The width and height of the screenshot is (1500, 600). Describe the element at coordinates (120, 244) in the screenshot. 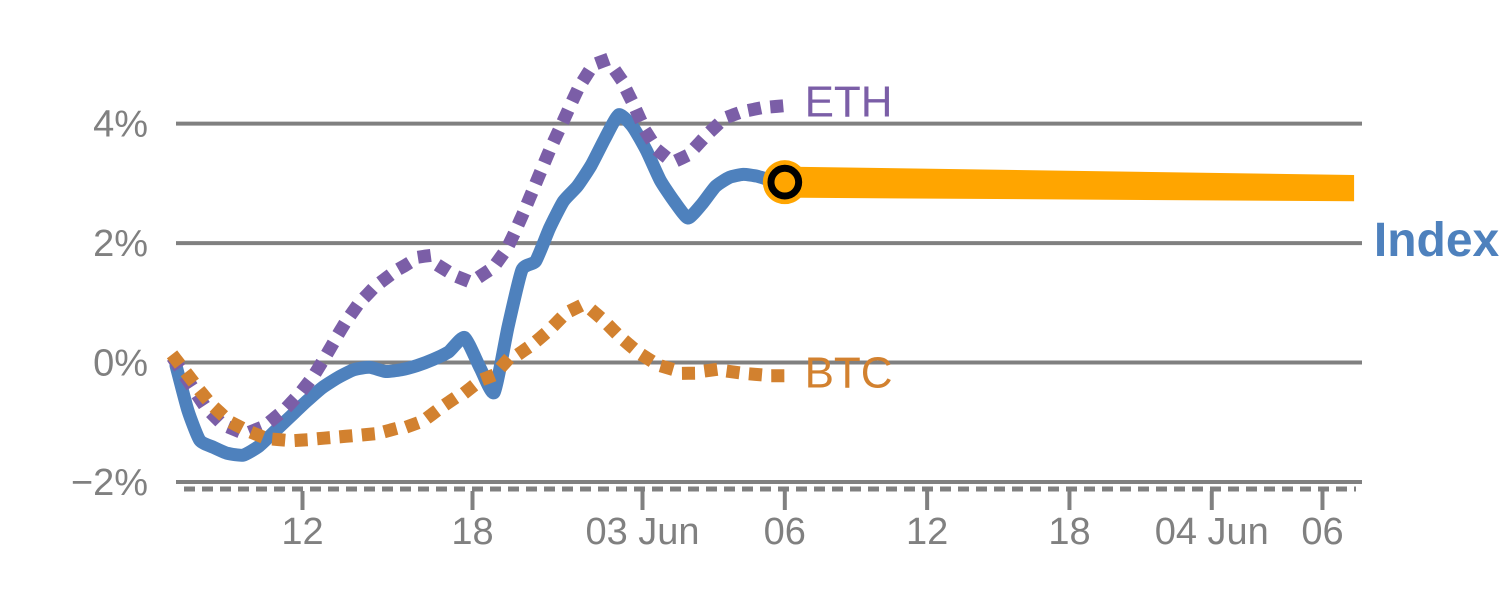

I see `y-tick-label: 2%` at that location.